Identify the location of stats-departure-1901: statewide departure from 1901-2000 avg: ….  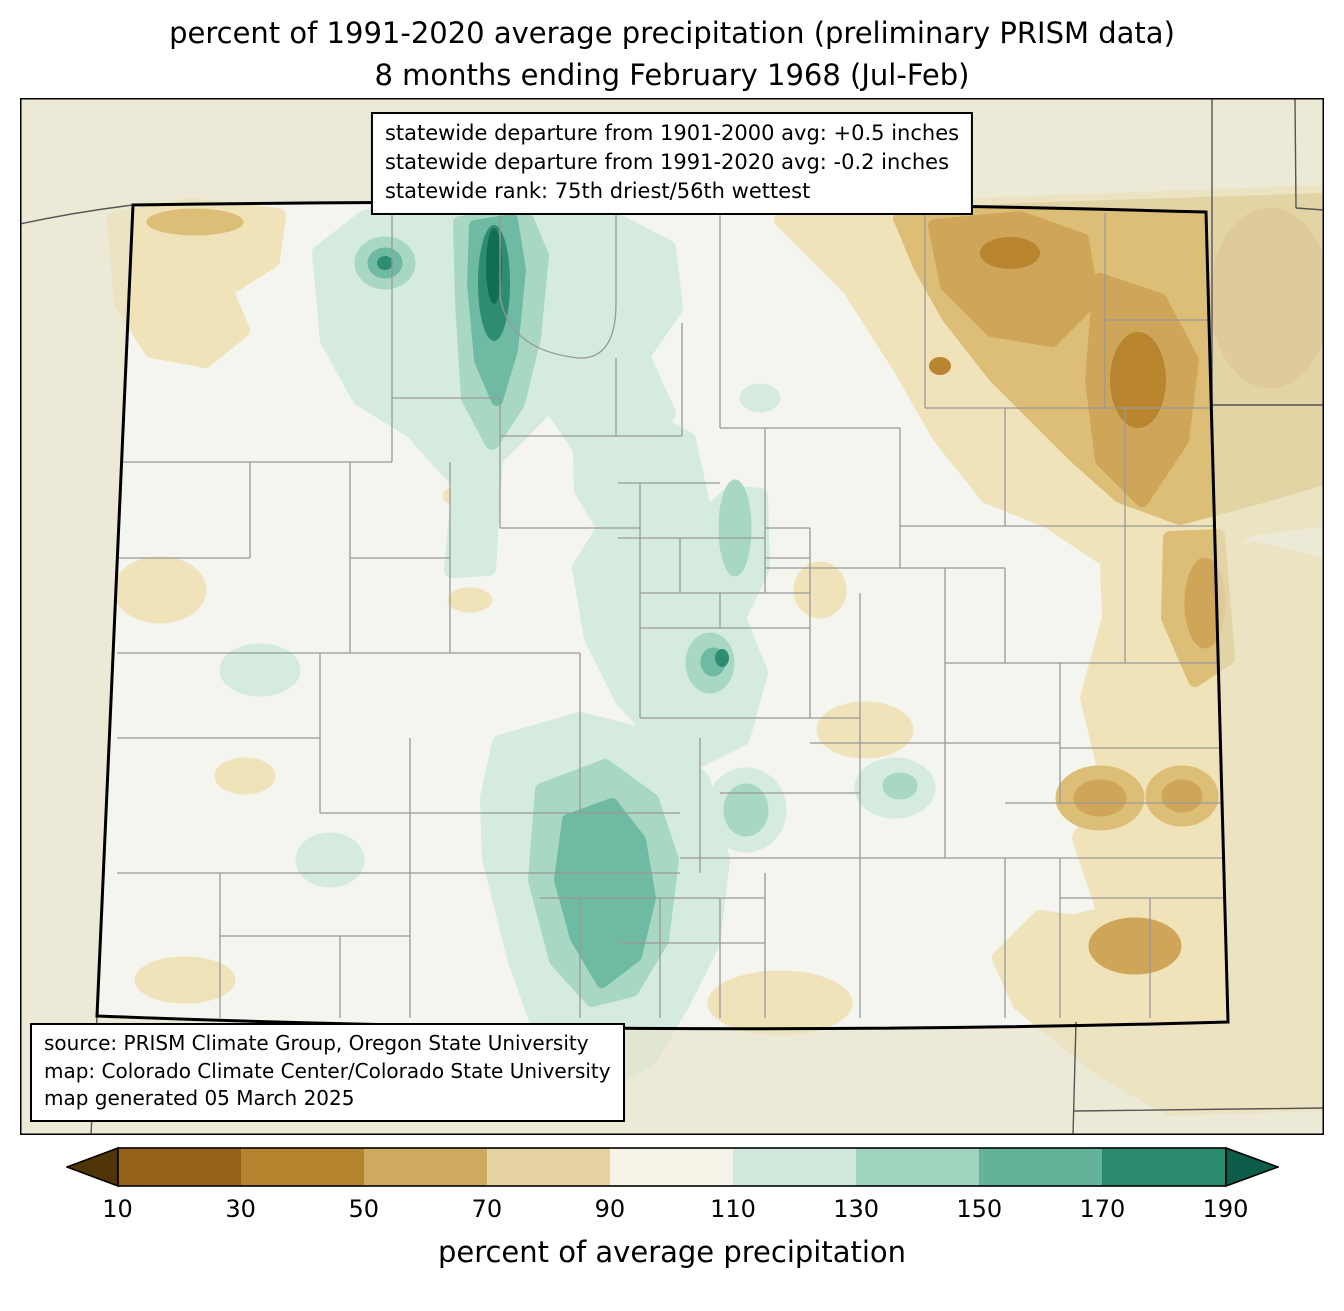
(672, 133).